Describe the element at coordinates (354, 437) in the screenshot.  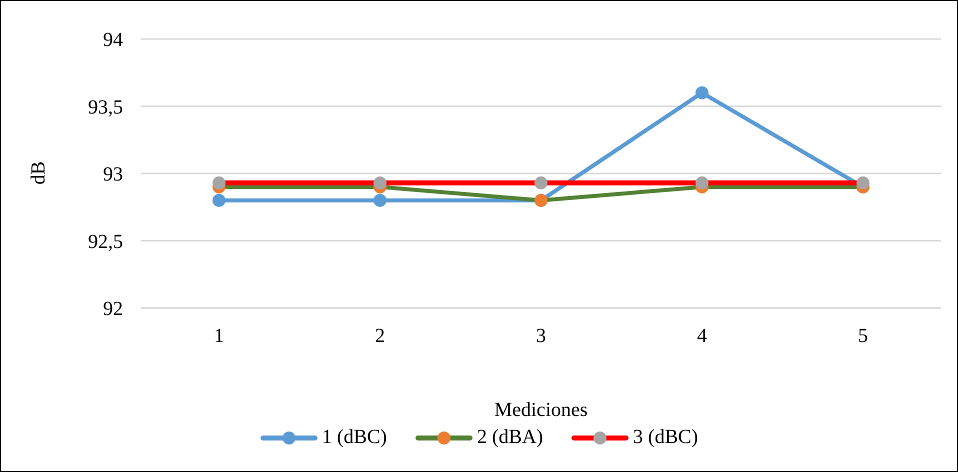
I see `legend-label: 1 (dBC)` at that location.